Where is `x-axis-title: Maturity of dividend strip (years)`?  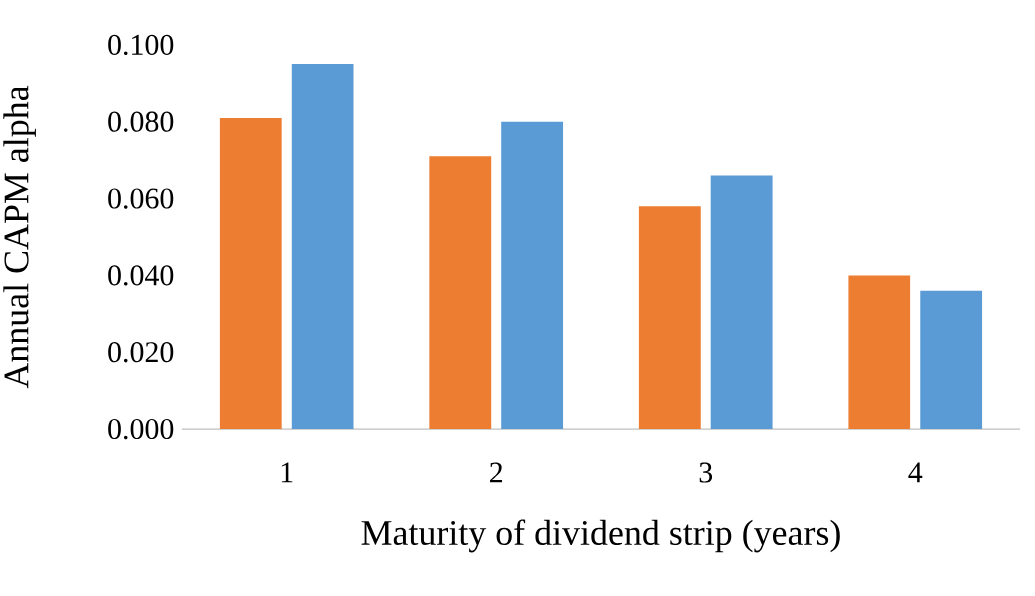
x-axis-title: Maturity of dividend strip (years) is located at coordinates (600, 536).